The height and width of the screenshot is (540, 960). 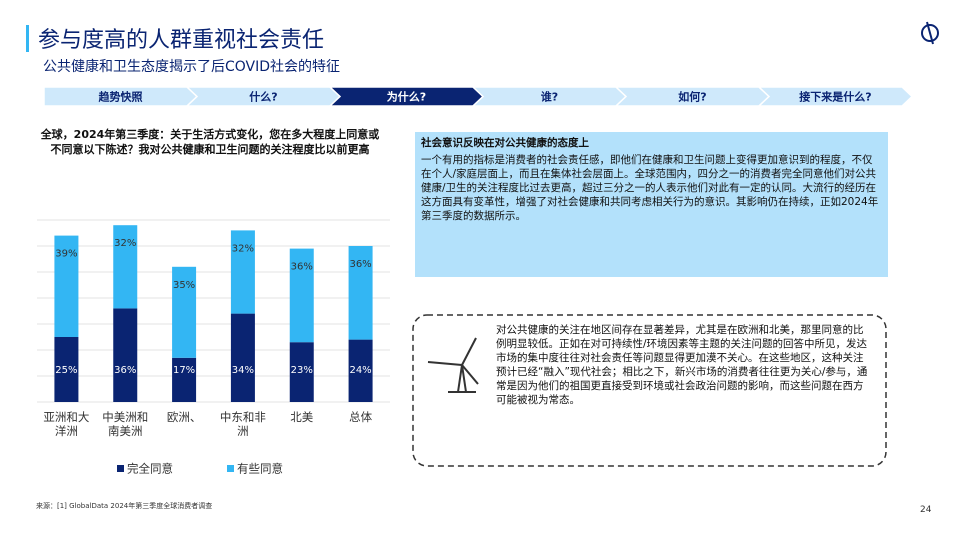 What do you see at coordinates (302, 417) in the screenshot?
I see `x-tick-label: 北美` at bounding box center [302, 417].